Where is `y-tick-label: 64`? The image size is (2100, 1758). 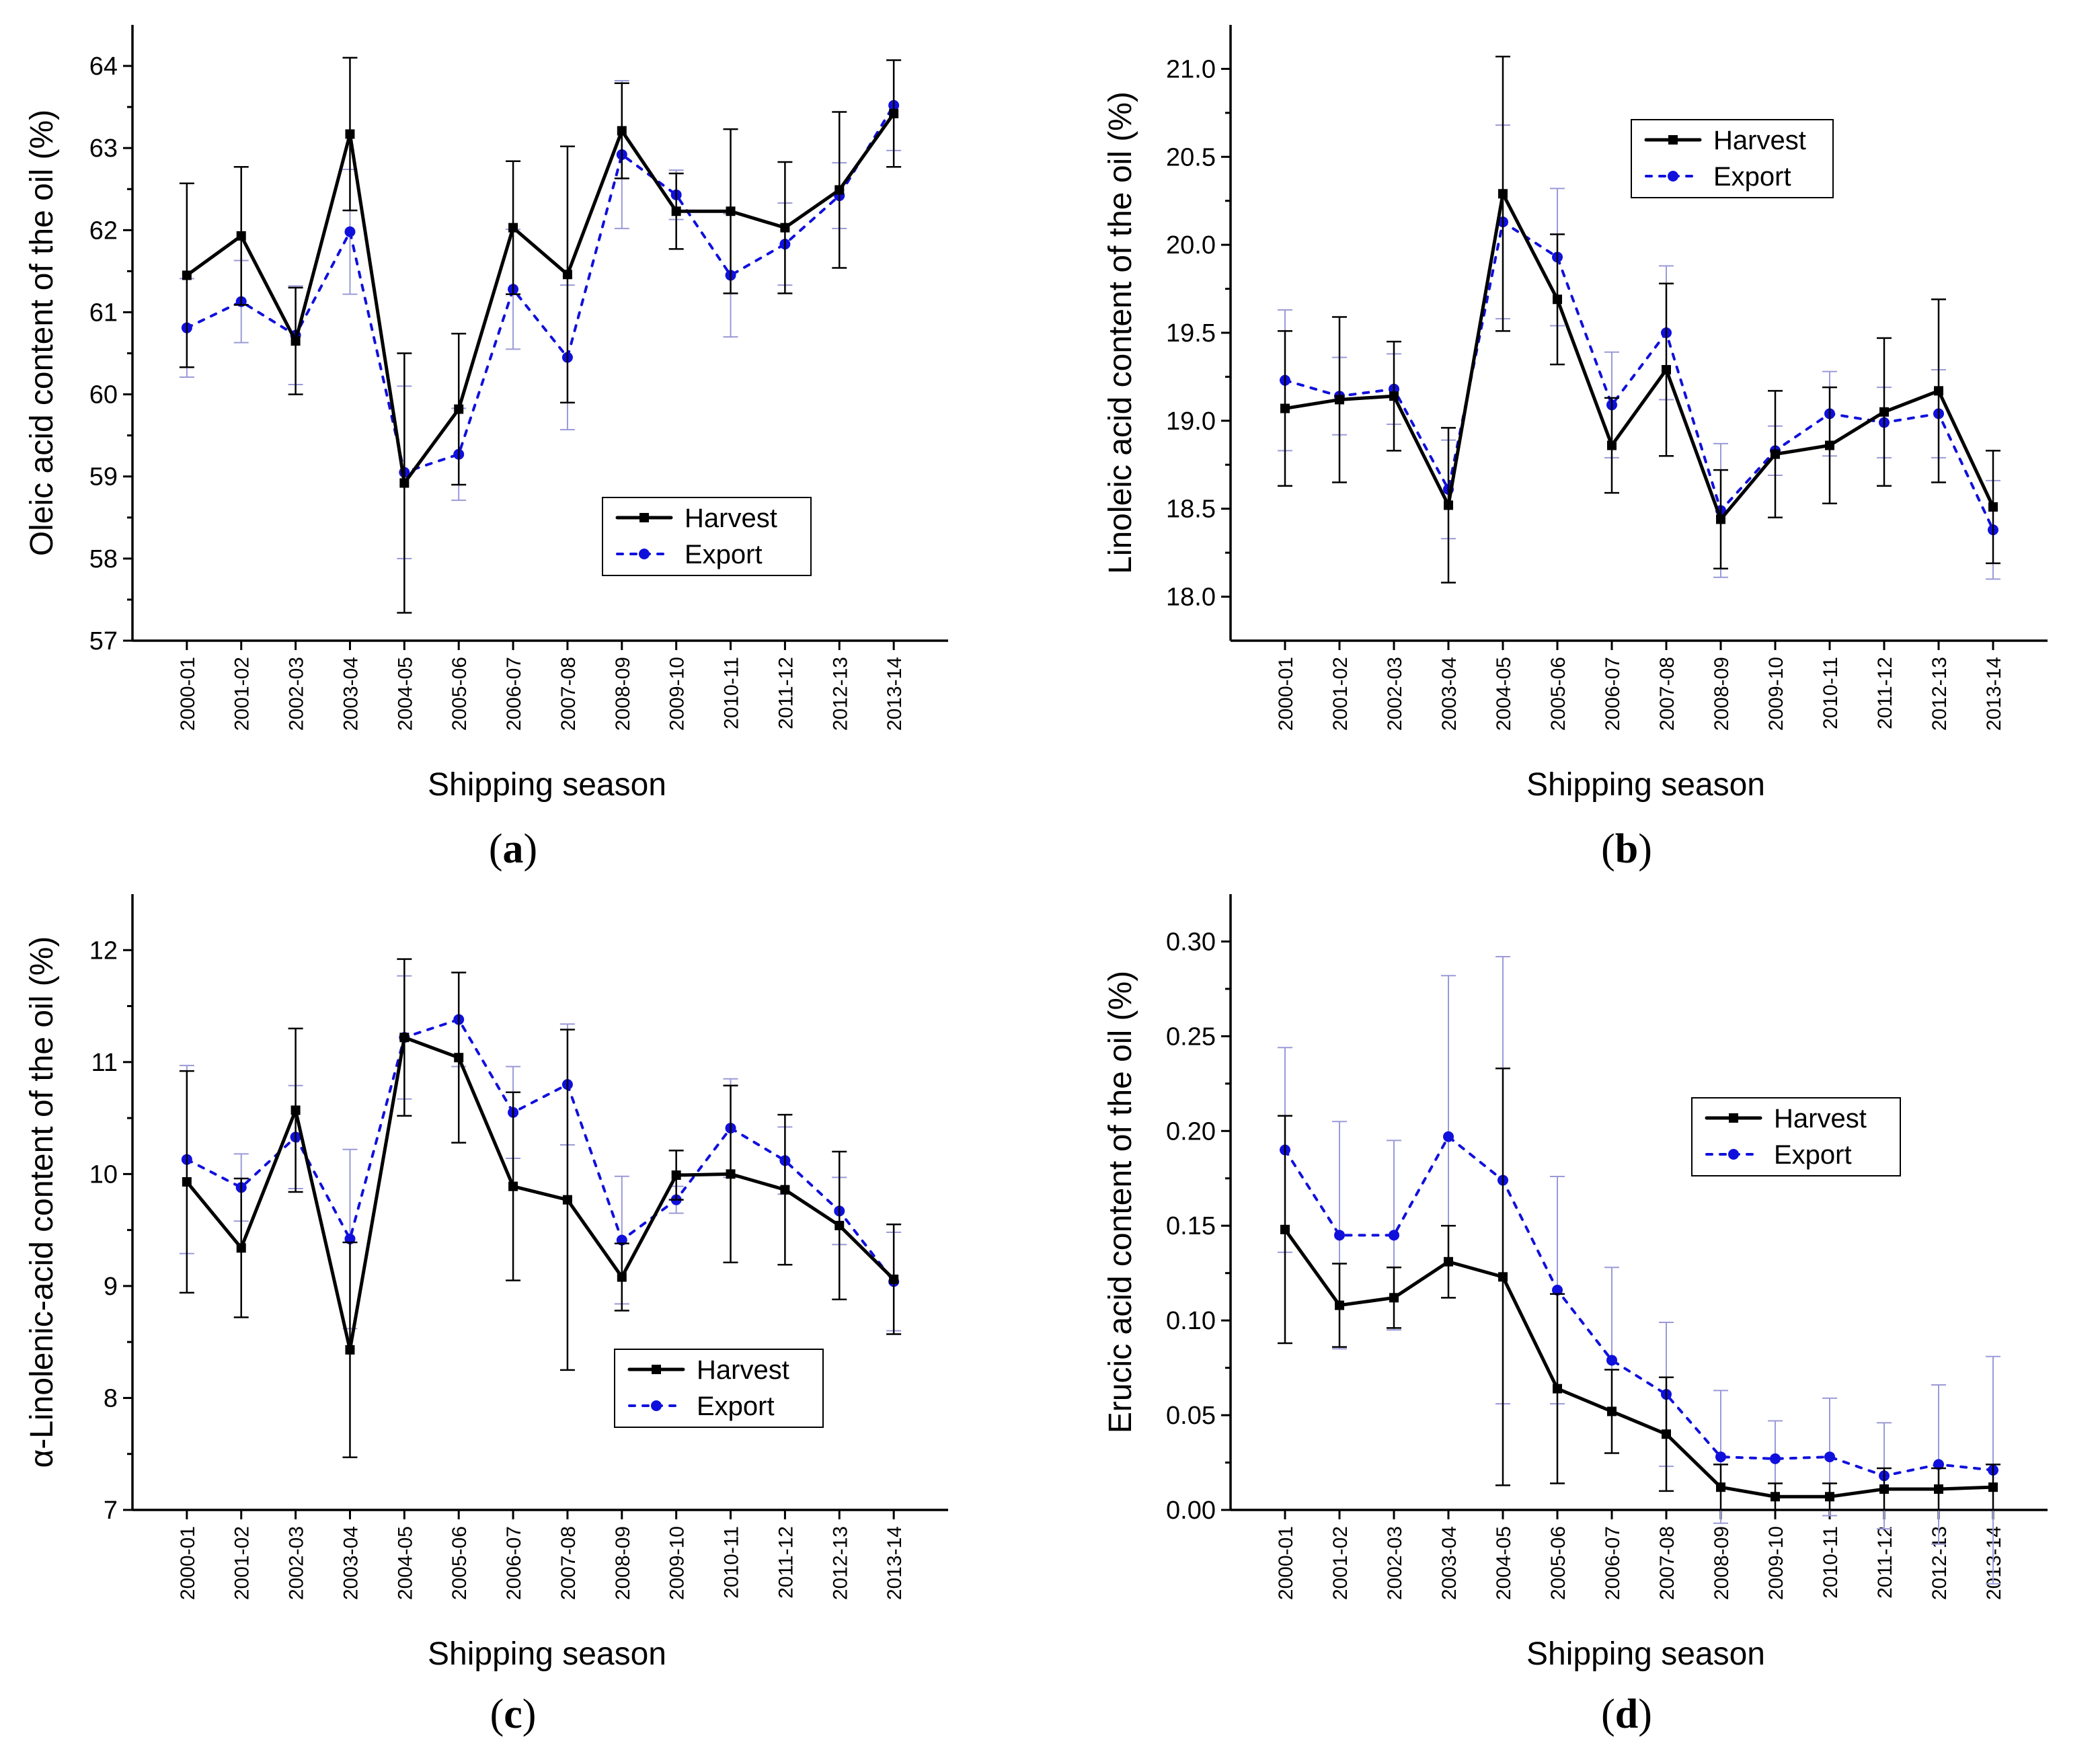 y-tick-label: 64 is located at coordinates (103, 66).